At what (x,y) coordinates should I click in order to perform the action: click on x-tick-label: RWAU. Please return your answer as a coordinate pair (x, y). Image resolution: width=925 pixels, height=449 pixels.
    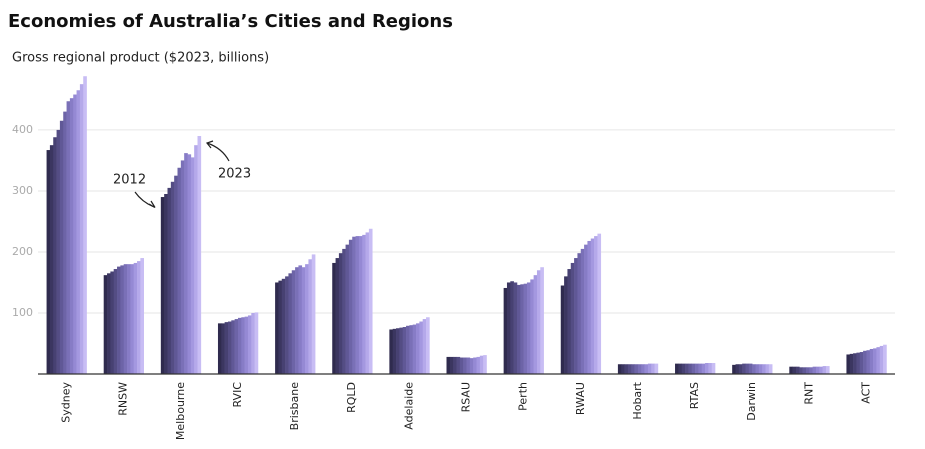
    Looking at the image, I should click on (580, 398).